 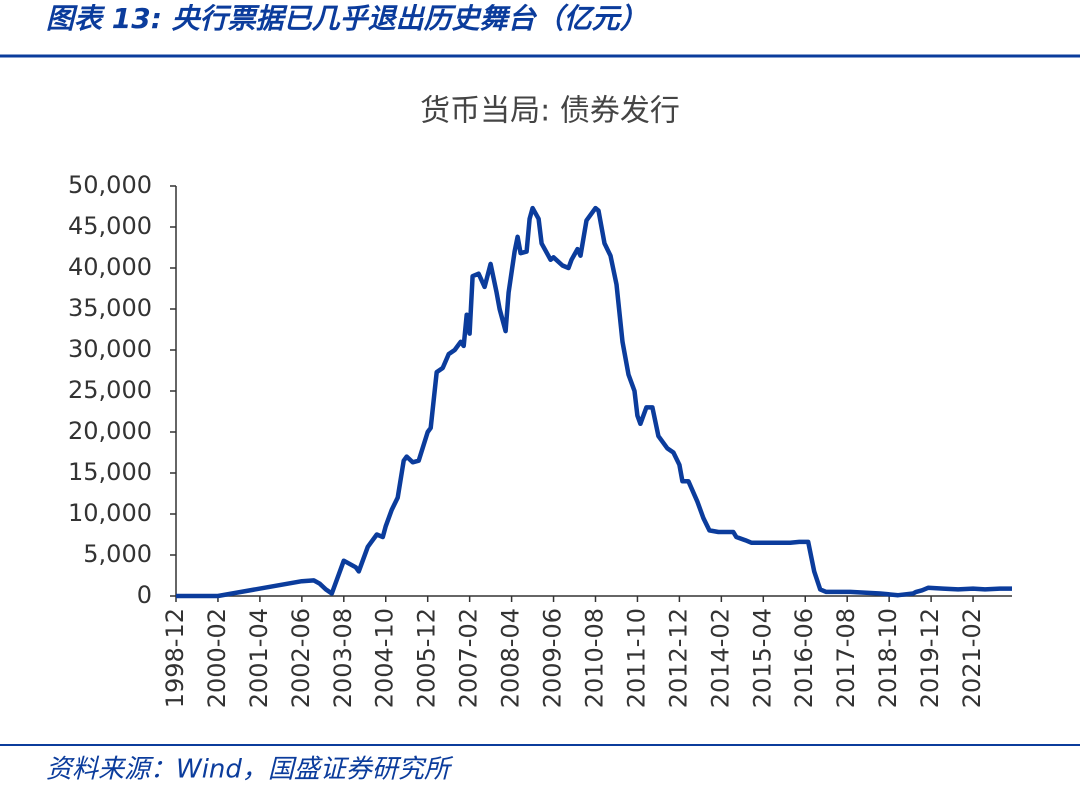 I want to click on x-tick-label: 2001-04, so click(x=259, y=658).